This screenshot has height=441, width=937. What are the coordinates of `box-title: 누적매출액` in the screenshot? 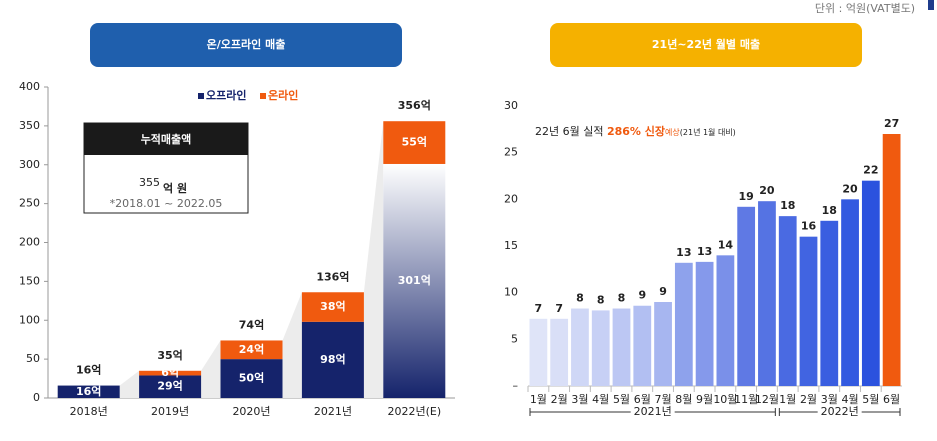 It's located at (166, 139).